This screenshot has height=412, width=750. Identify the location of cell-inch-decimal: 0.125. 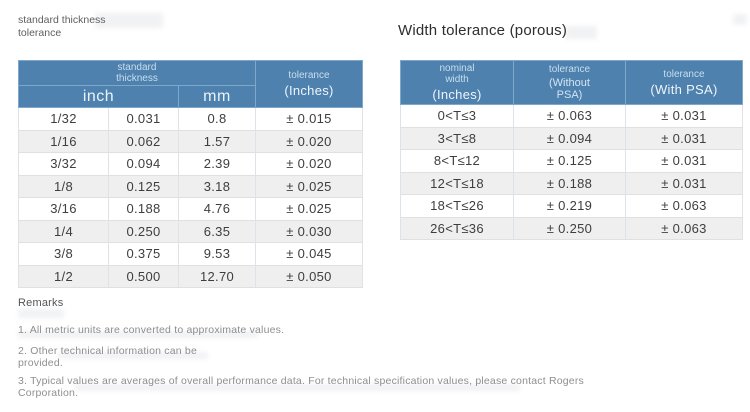
(143, 186).